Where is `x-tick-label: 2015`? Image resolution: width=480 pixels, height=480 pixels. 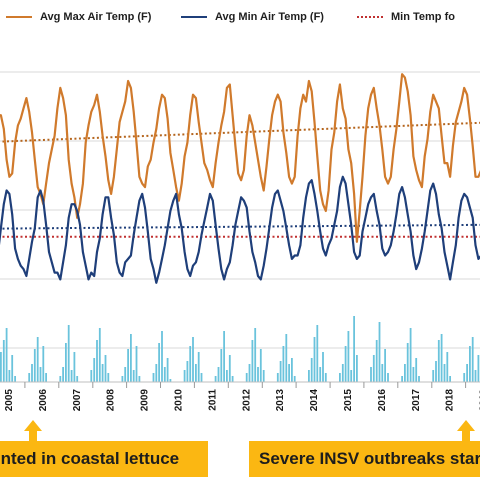 x-tick-label: 2015 is located at coordinates (348, 400).